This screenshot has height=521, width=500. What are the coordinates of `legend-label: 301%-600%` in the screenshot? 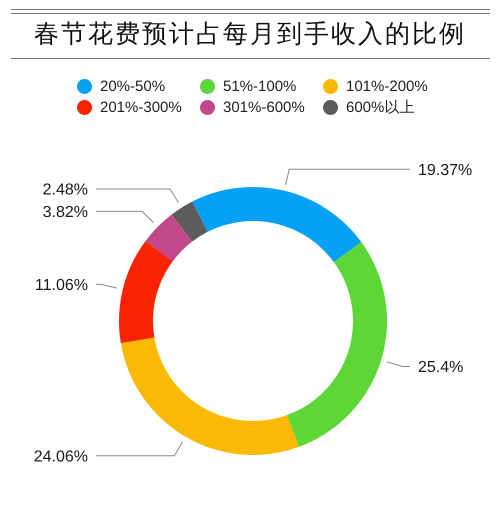 It's located at (264, 107).